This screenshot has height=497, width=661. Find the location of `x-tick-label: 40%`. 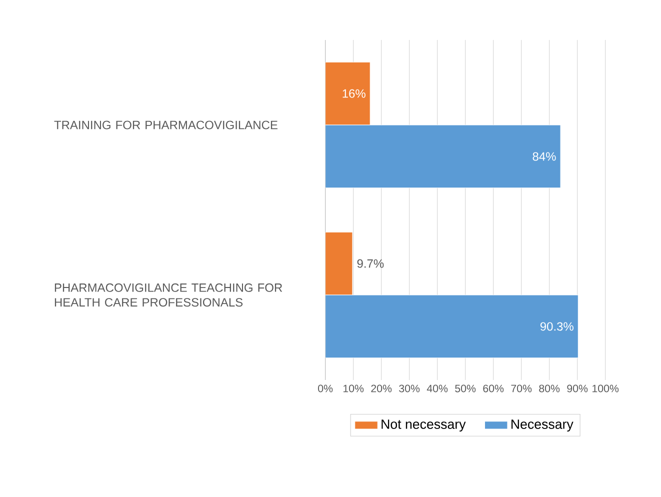

x-tick-label: 40% is located at coordinates (437, 388).